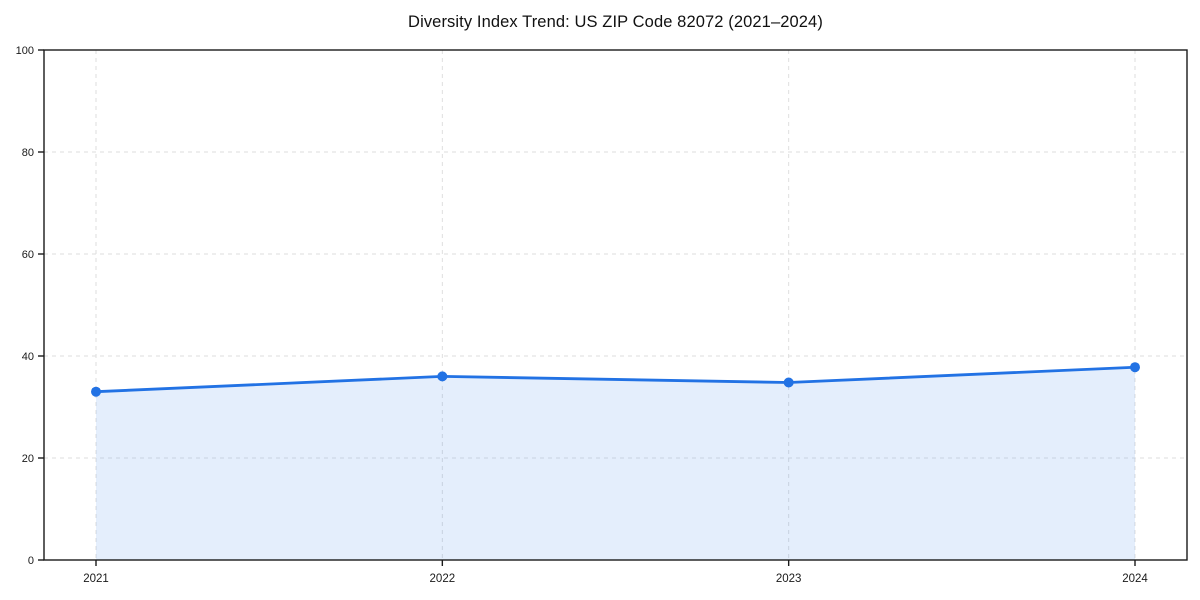 Image resolution: width=1200 pixels, height=600 pixels. What do you see at coordinates (789, 579) in the screenshot?
I see `x-tick-label: 2023` at bounding box center [789, 579].